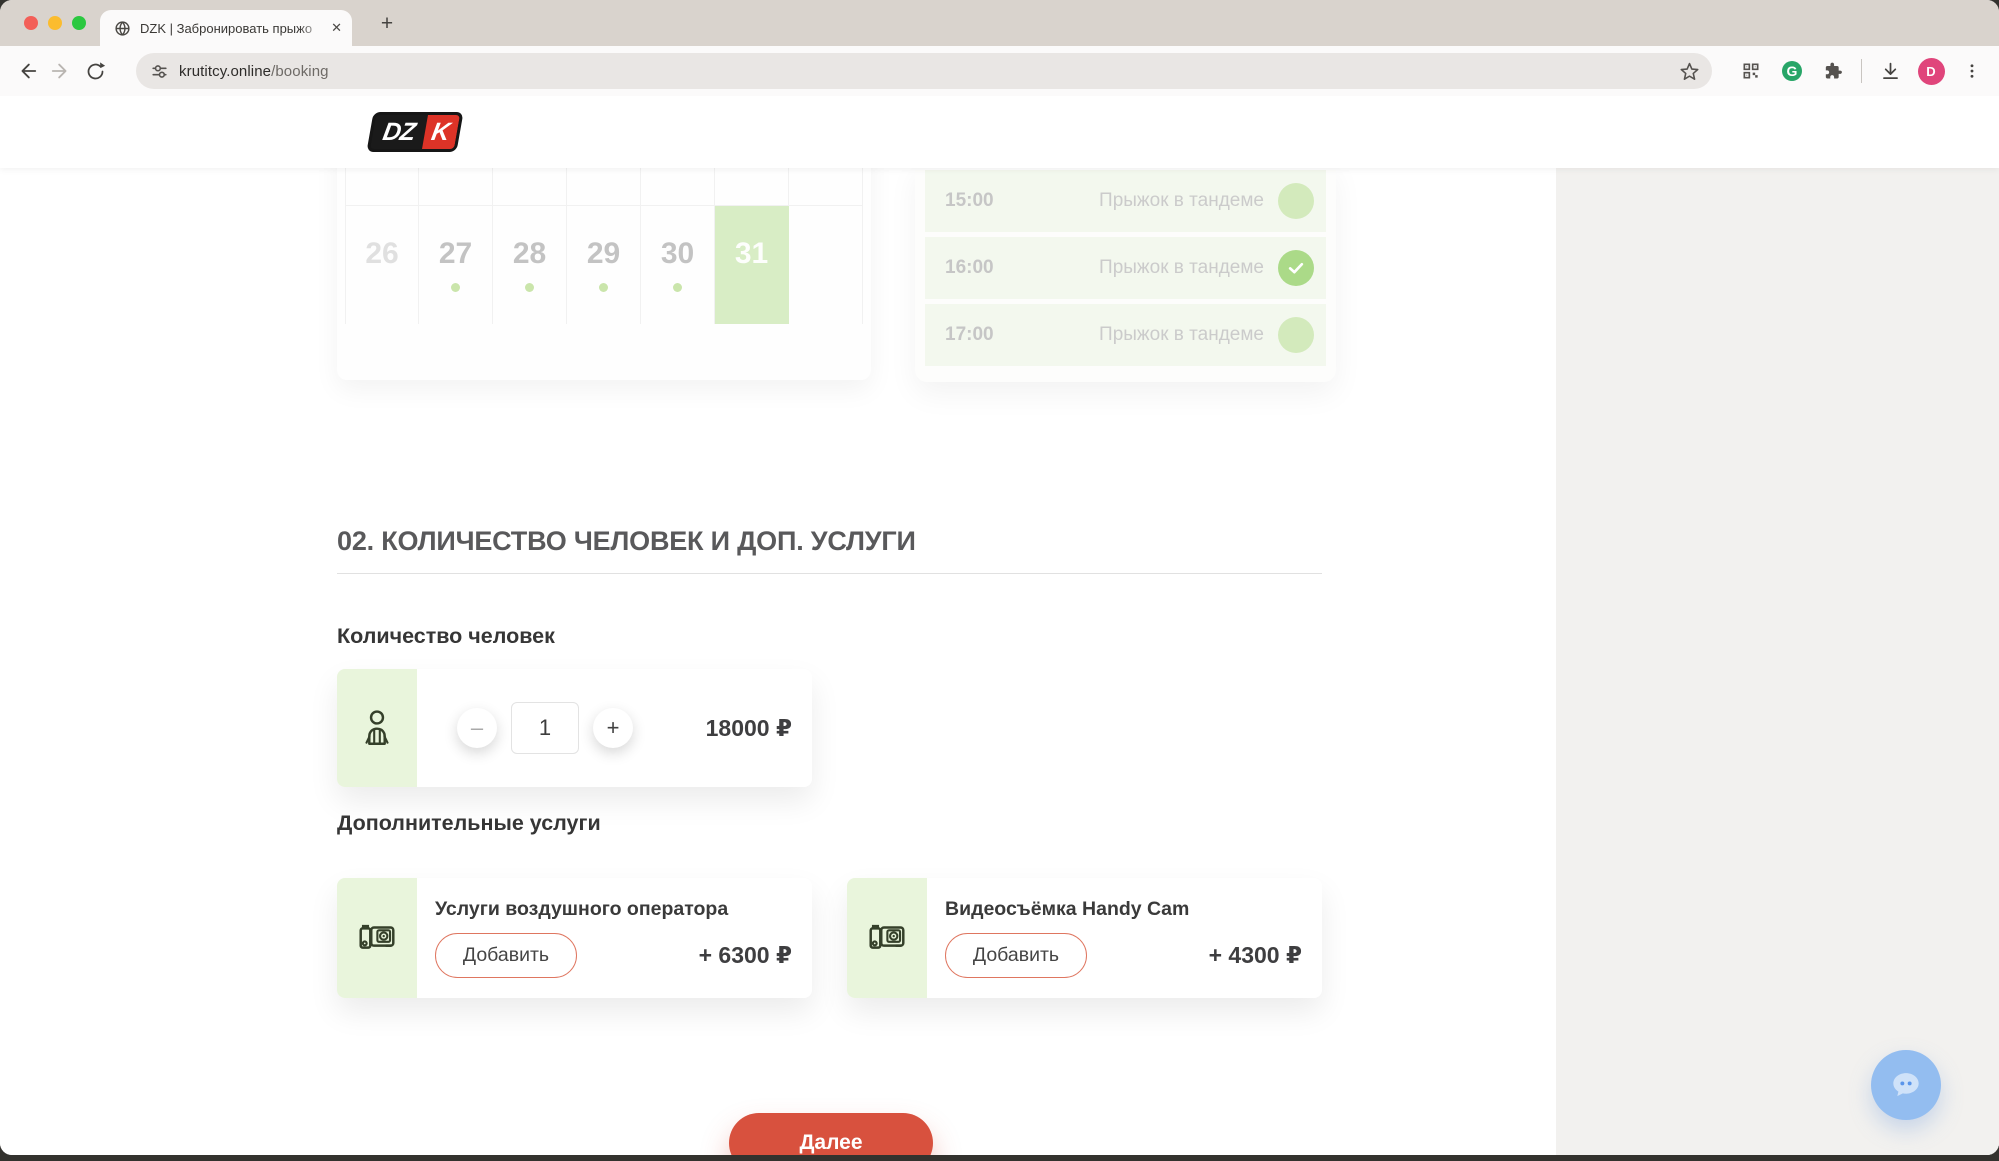 The width and height of the screenshot is (1999, 1161). I want to click on minimize-window-button, so click(55, 23).